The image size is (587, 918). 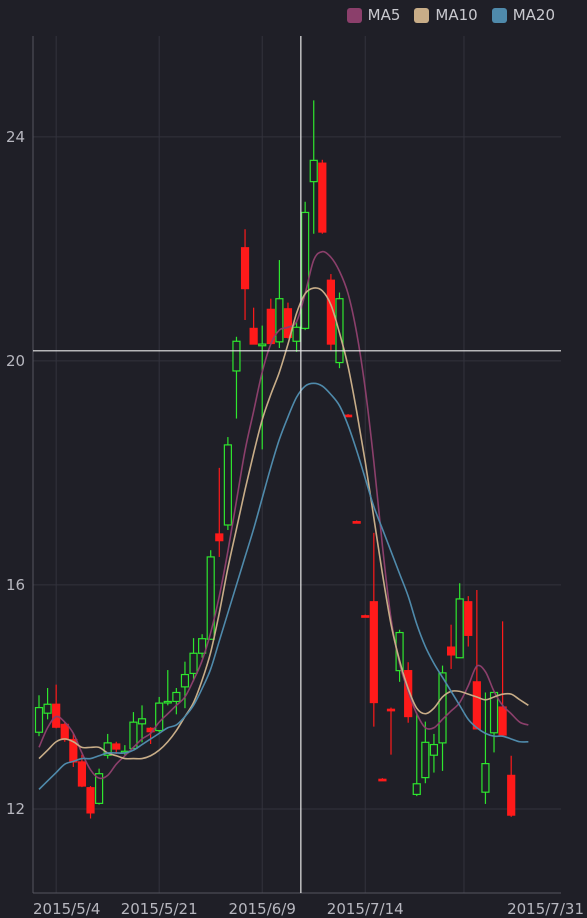 I want to click on legend-label-ma5: MA5, so click(x=384, y=15).